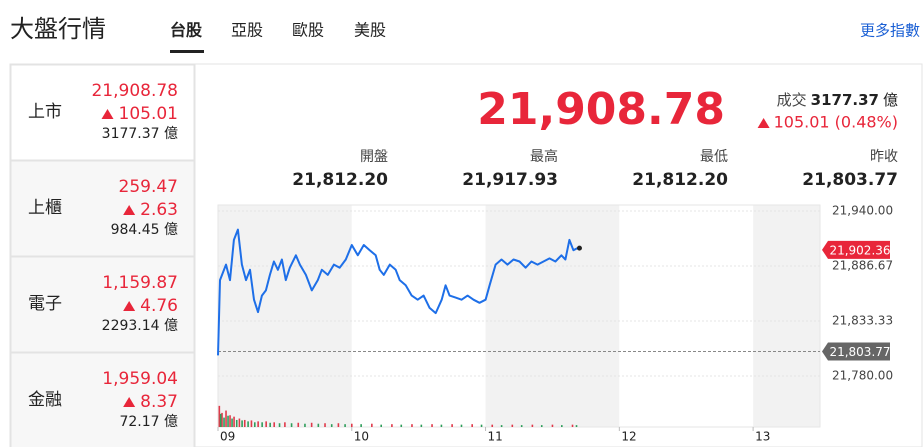 The height and width of the screenshot is (447, 923). What do you see at coordinates (862, 321) in the screenshot?
I see `y-tick-label: 21,833.33` at bounding box center [862, 321].